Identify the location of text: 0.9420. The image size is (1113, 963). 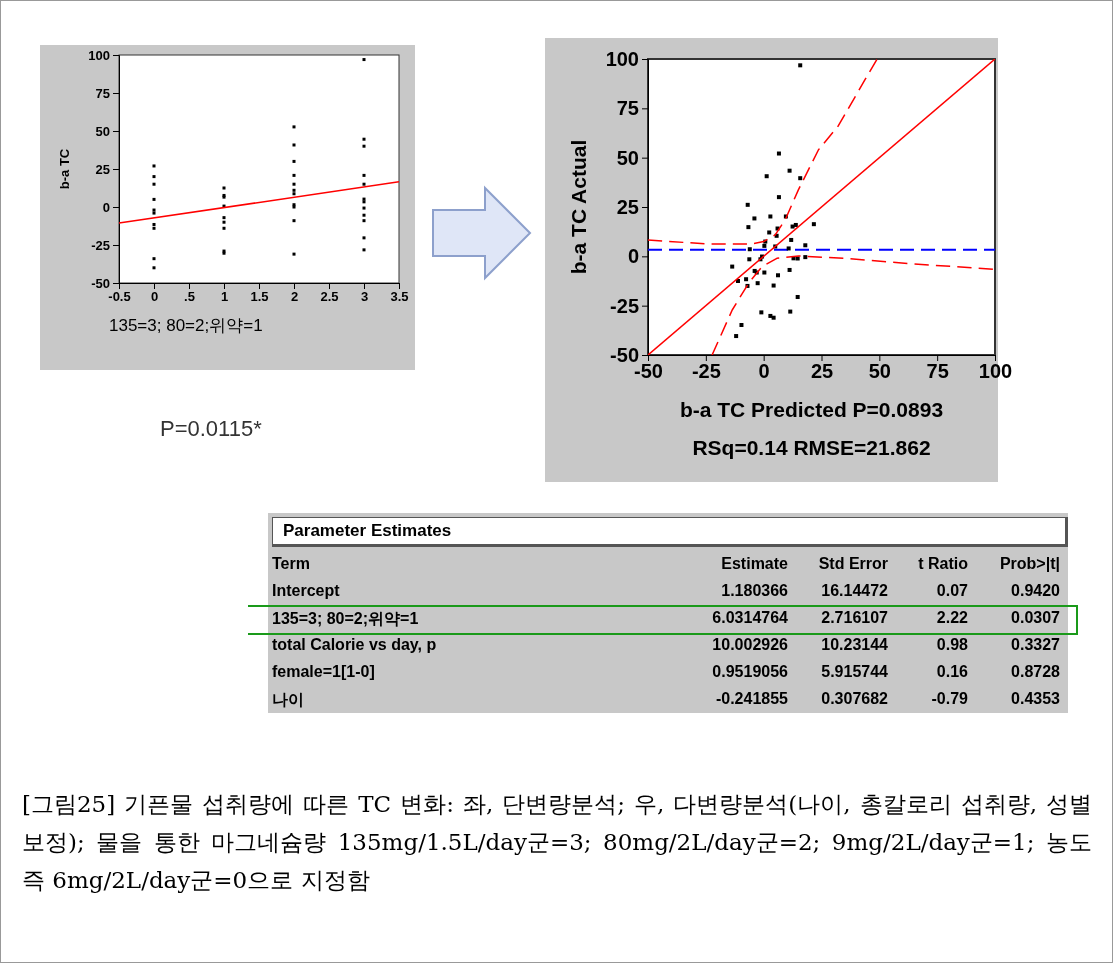
(1035, 591).